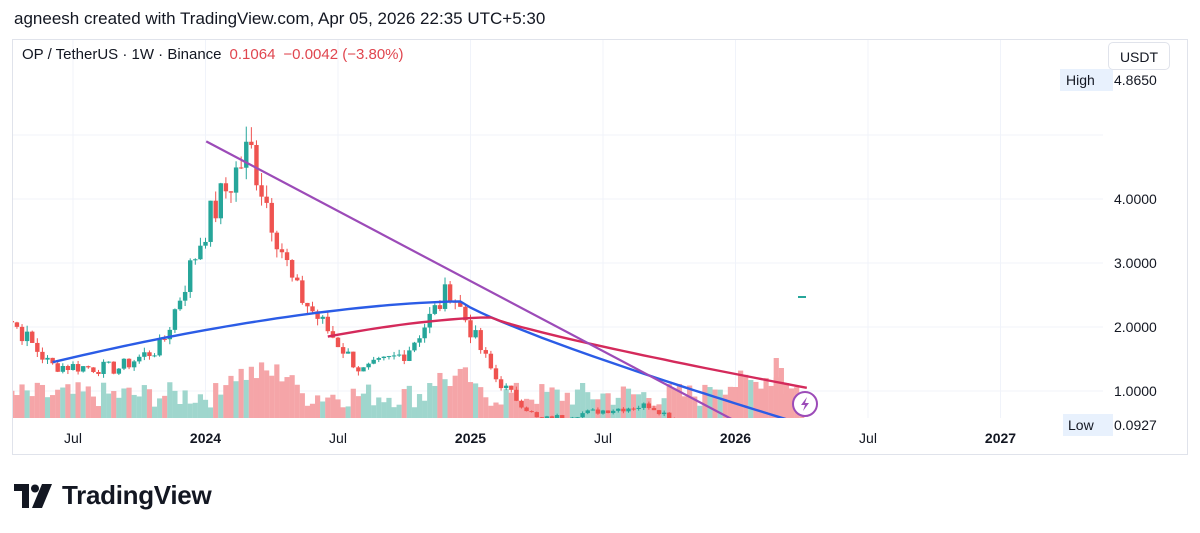 The image size is (1200, 533). I want to click on symbol-label: OP / TetherUS · 1W · Binance, so click(122, 54).